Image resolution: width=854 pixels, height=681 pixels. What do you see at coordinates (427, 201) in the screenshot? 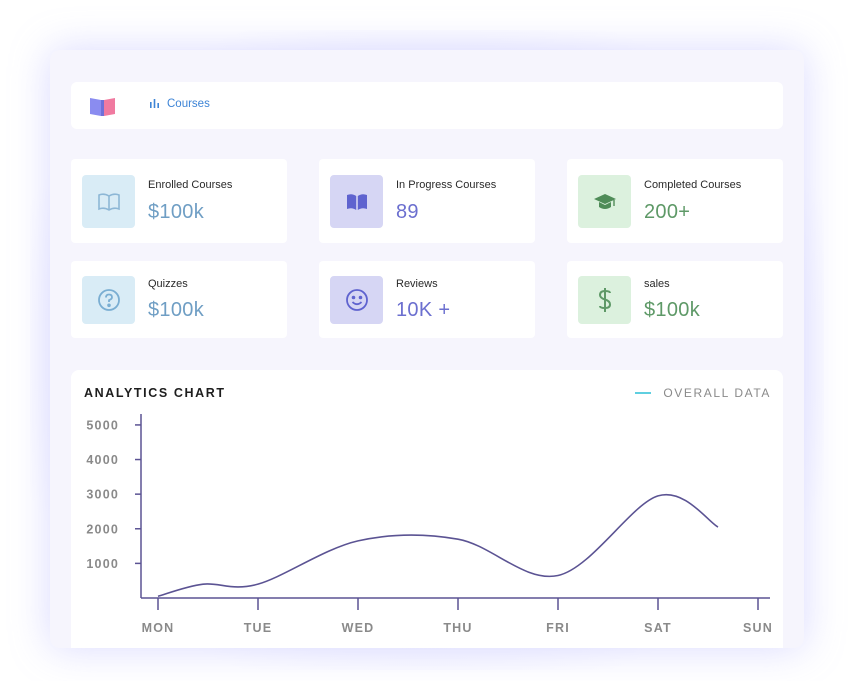
I see `stat-card-in-progress-courses: In Progress Courses 89` at bounding box center [427, 201].